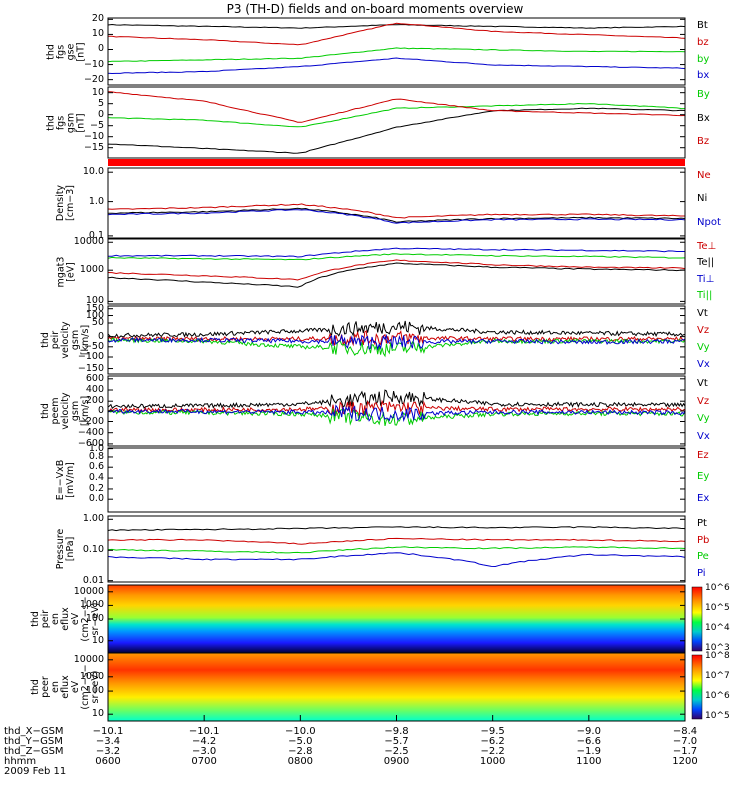 The height and width of the screenshot is (800, 750). I want to click on series-temperature-Te||, so click(396, 275).